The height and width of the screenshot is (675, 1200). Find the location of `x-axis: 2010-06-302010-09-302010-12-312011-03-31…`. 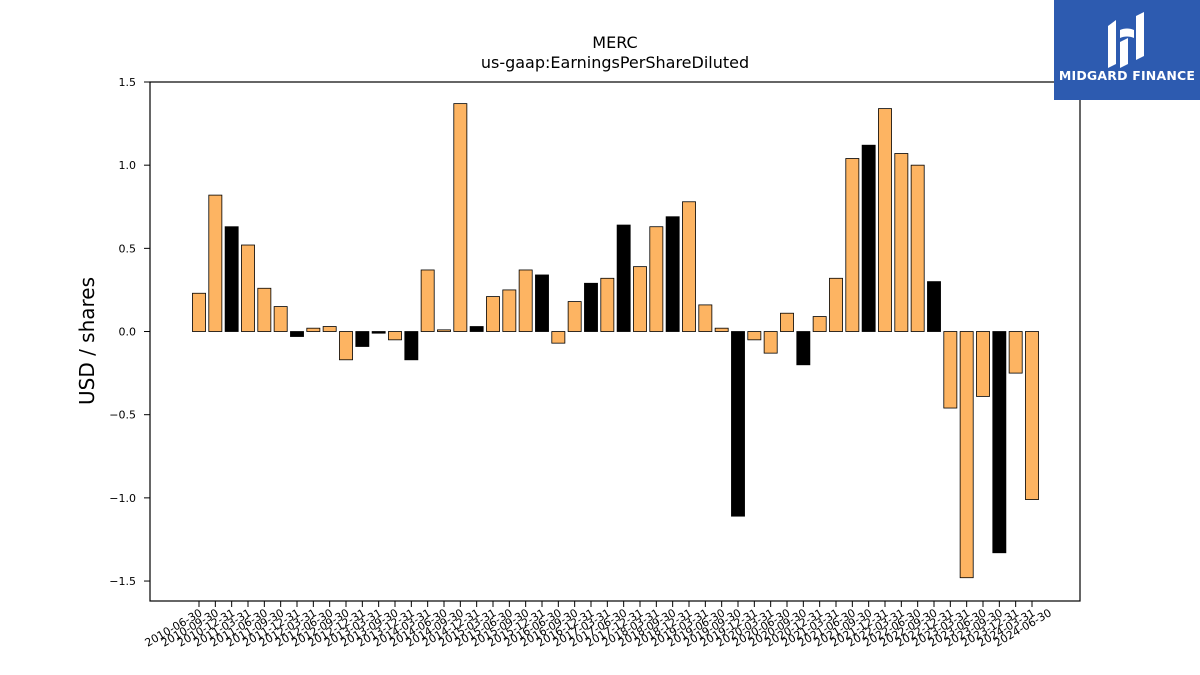

x-axis: 2010-06-302010-09-302010-12-312011-03-31… is located at coordinates (598, 625).